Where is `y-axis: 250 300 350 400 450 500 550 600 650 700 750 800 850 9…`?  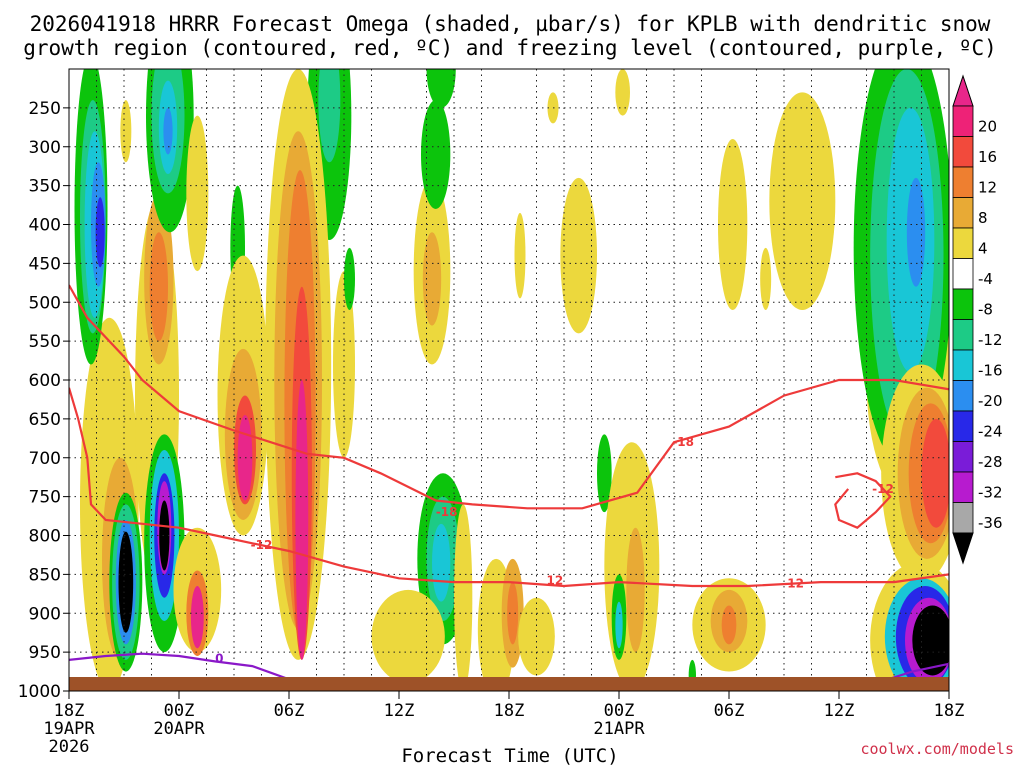 y-axis: 250 300 350 400 450 500 550 600 650 700 750 800 850 9… is located at coordinates (43, 400).